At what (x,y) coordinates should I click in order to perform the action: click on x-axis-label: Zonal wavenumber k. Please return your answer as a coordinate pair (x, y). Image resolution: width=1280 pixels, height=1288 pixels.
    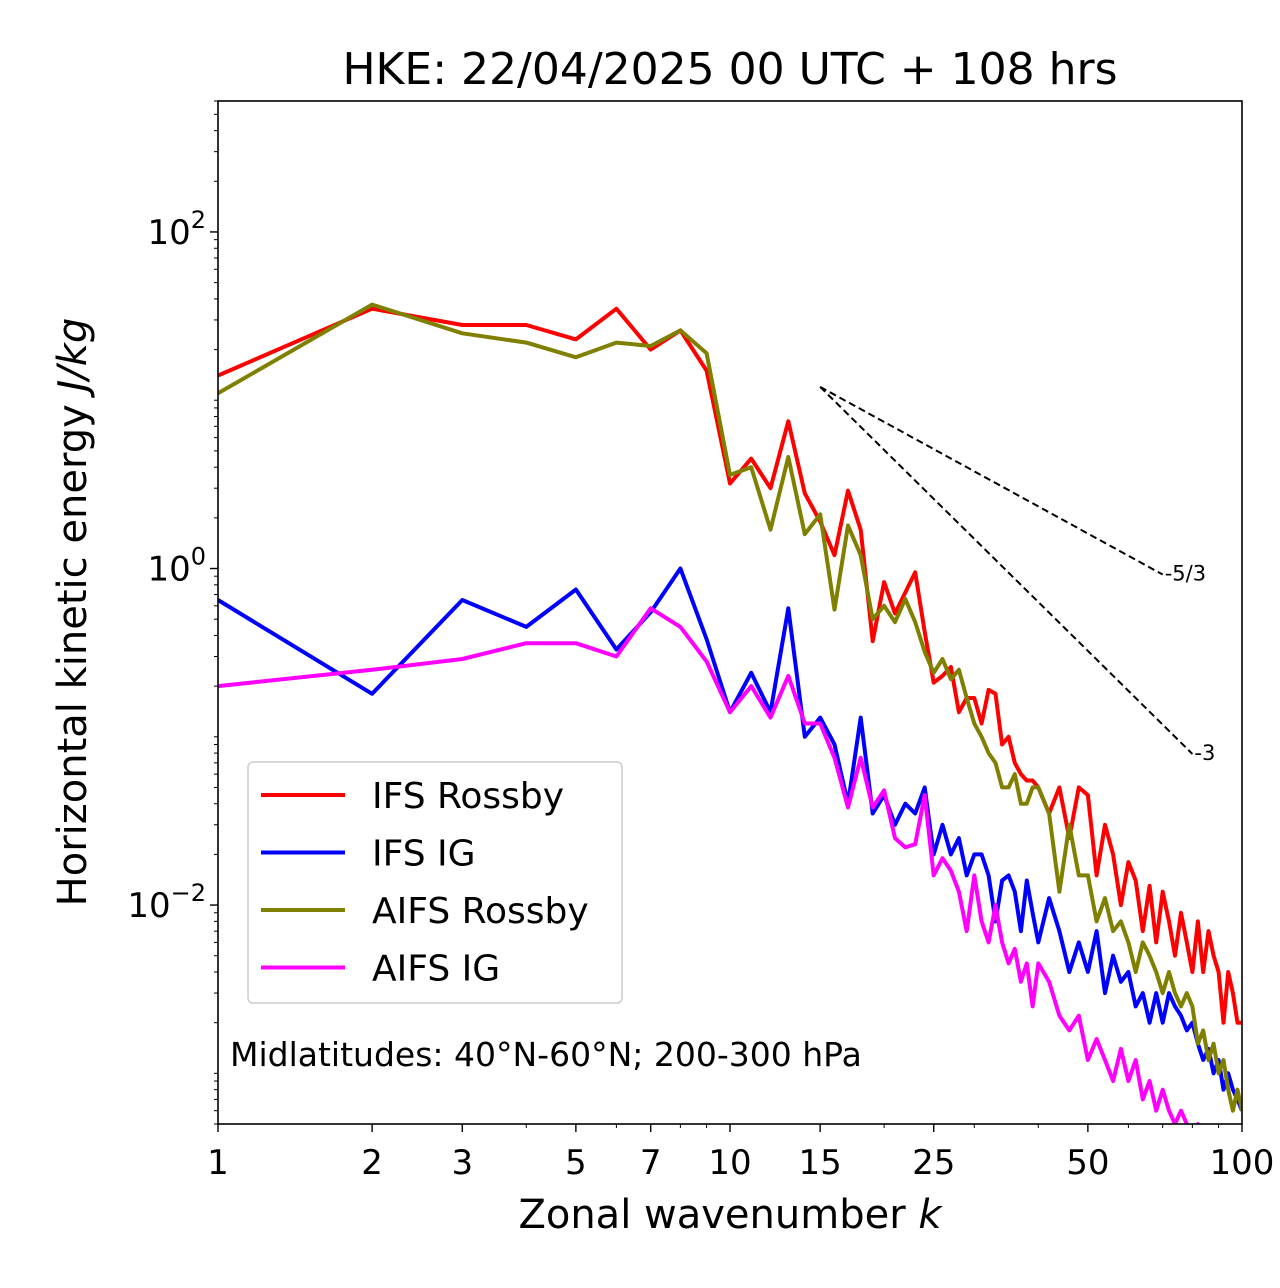
    Looking at the image, I should click on (730, 1215).